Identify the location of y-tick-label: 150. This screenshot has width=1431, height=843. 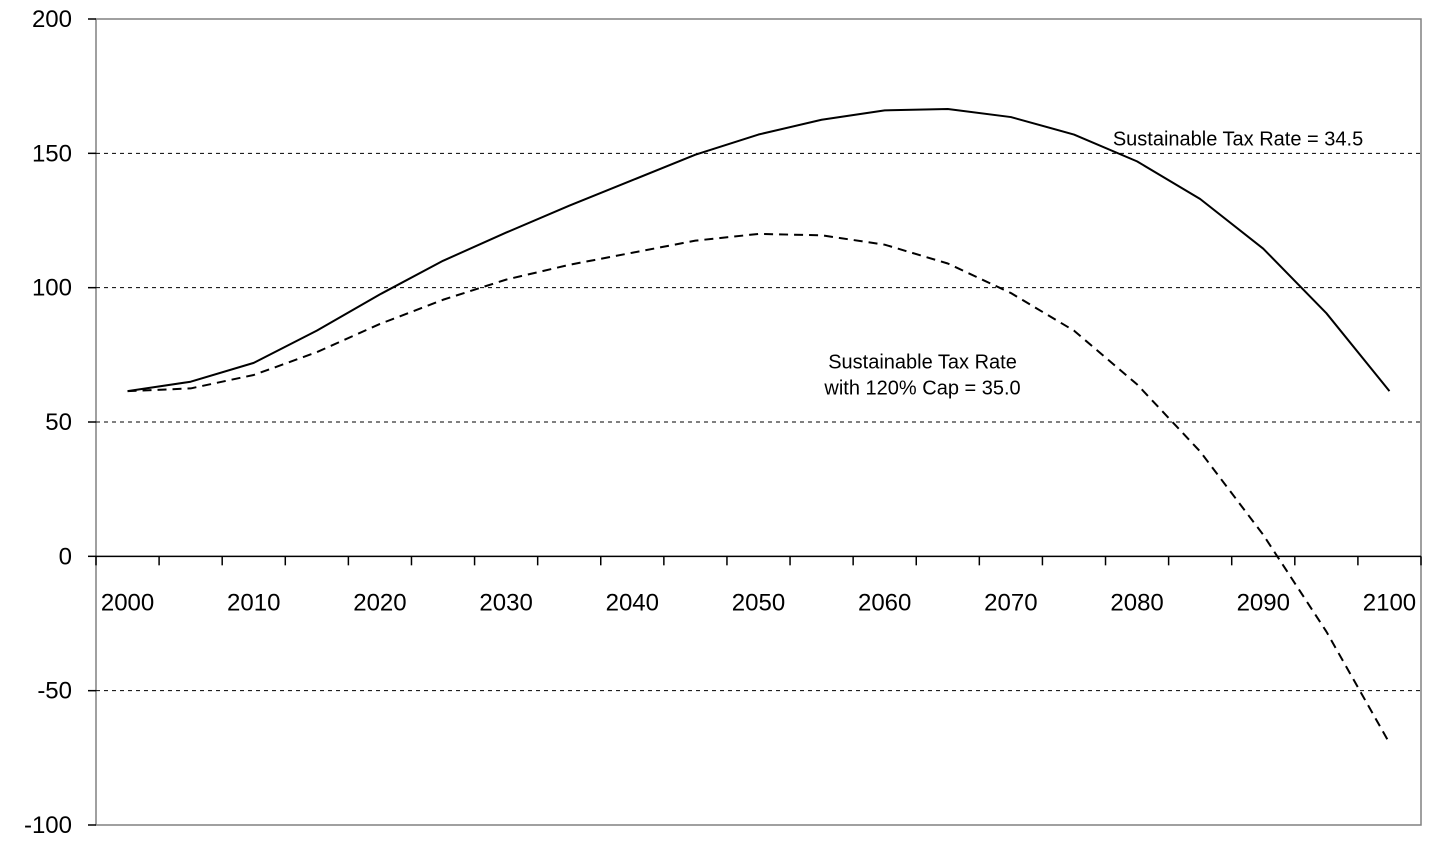
(52, 153).